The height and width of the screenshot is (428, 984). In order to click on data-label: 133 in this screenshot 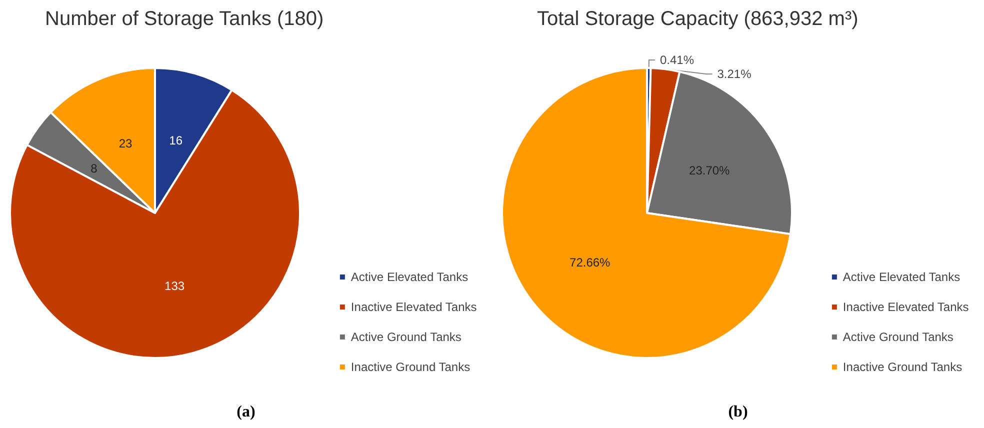, I will do `click(174, 285)`.